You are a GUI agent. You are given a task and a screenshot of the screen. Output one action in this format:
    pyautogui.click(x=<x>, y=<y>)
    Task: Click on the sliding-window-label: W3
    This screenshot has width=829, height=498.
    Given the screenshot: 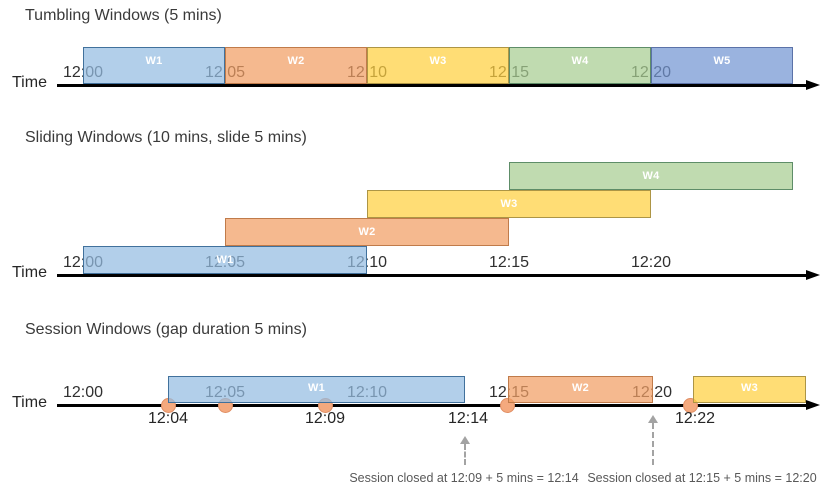 What is the action you would take?
    pyautogui.click(x=509, y=204)
    